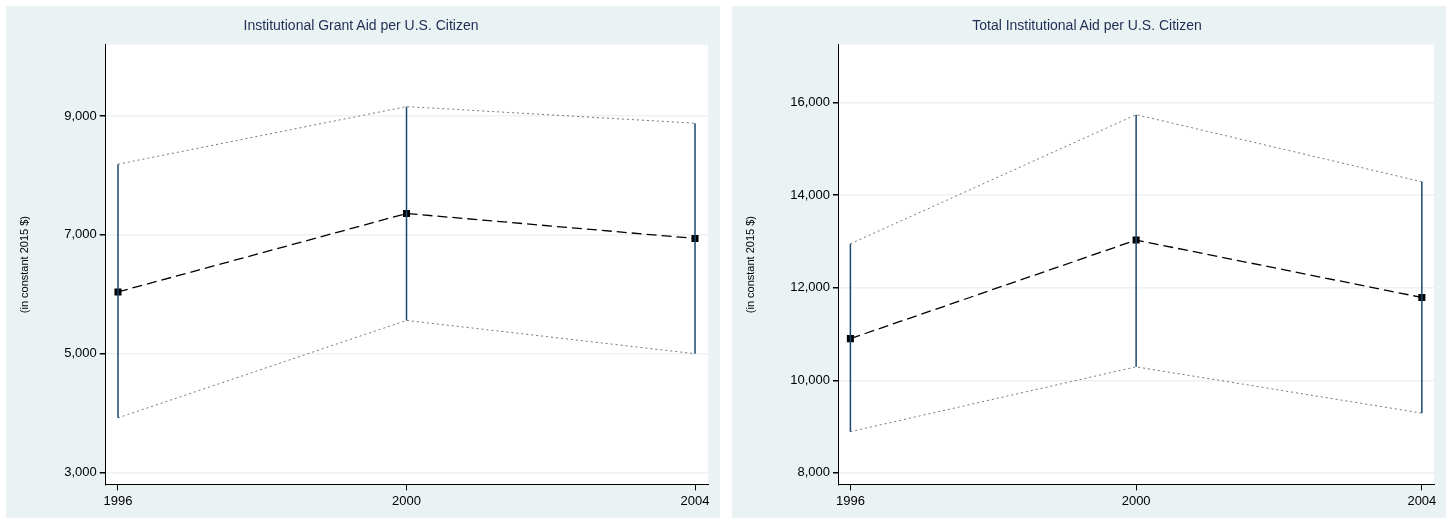  I want to click on y-tick-label: 14,000, so click(810, 194).